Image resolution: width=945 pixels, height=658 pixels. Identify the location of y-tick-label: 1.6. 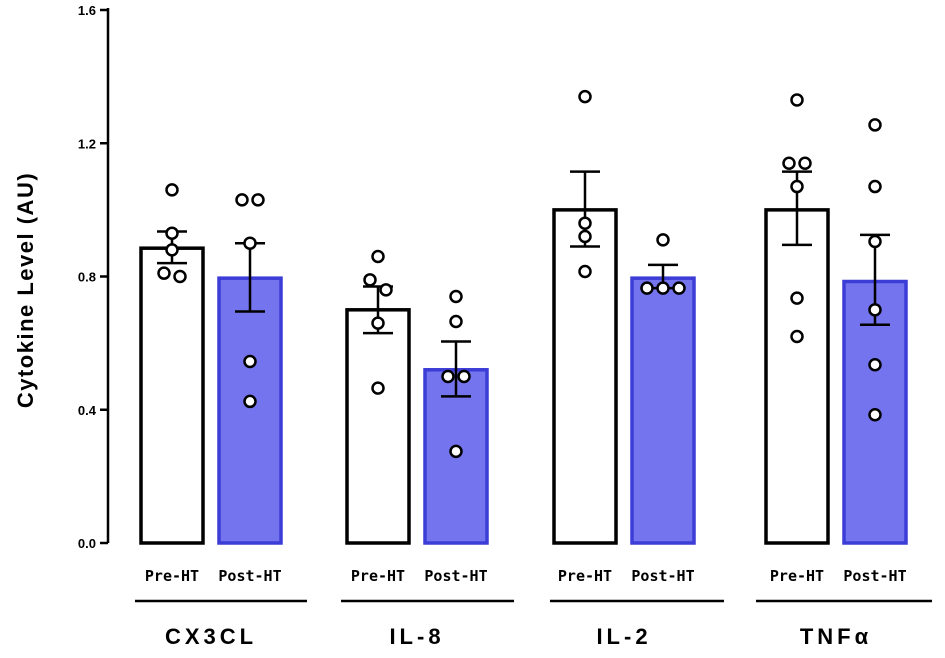
(87, 10).